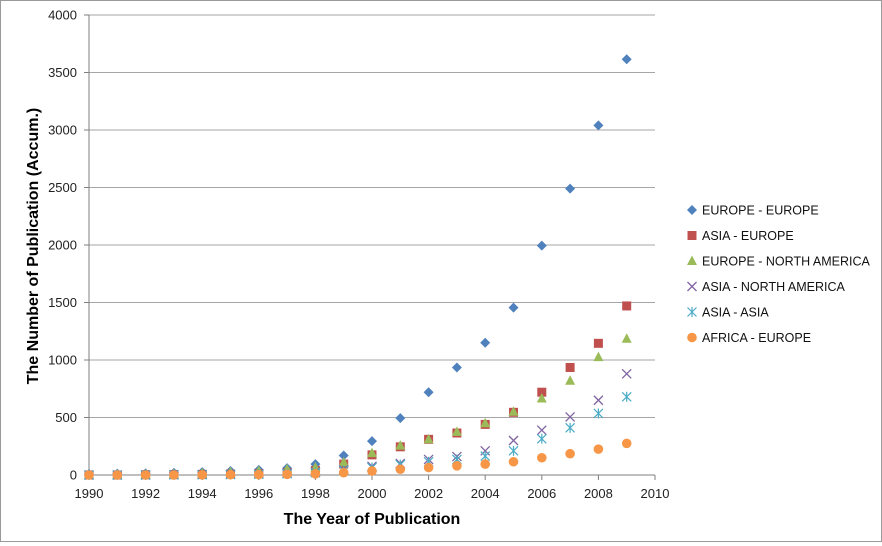 The width and height of the screenshot is (882, 546). What do you see at coordinates (258, 493) in the screenshot?
I see `x-tick-label: 1996` at bounding box center [258, 493].